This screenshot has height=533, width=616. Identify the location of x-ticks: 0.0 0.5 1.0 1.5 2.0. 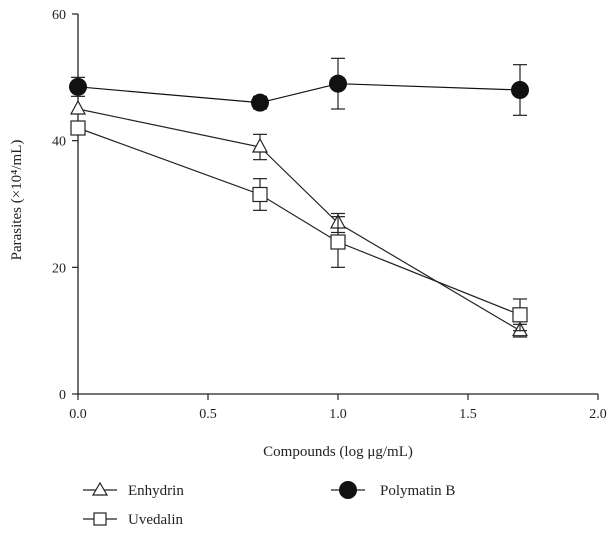
(338, 408).